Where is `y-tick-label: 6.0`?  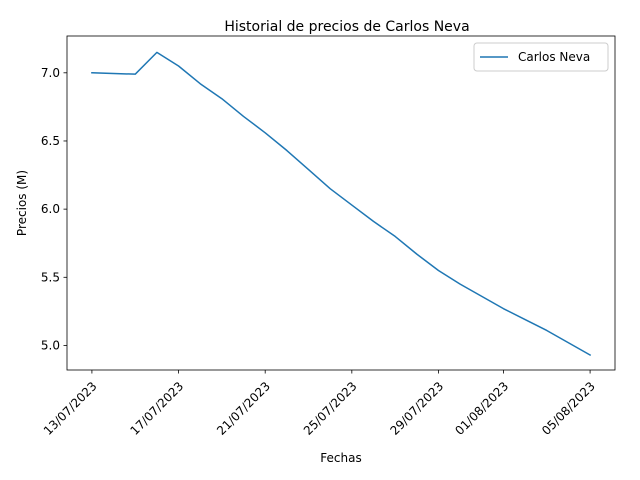
y-tick-label: 6.0 is located at coordinates (50, 209).